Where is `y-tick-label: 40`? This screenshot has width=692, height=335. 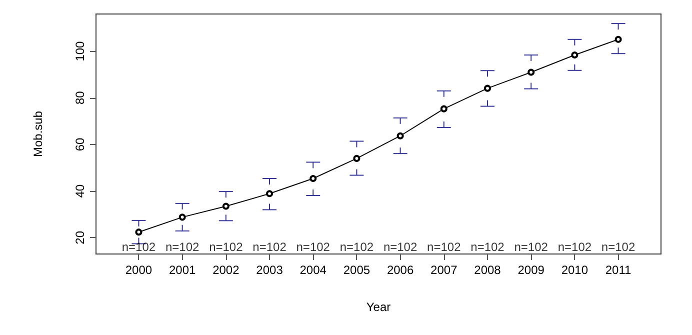
y-tick-label: 40 is located at coordinates (80, 191).